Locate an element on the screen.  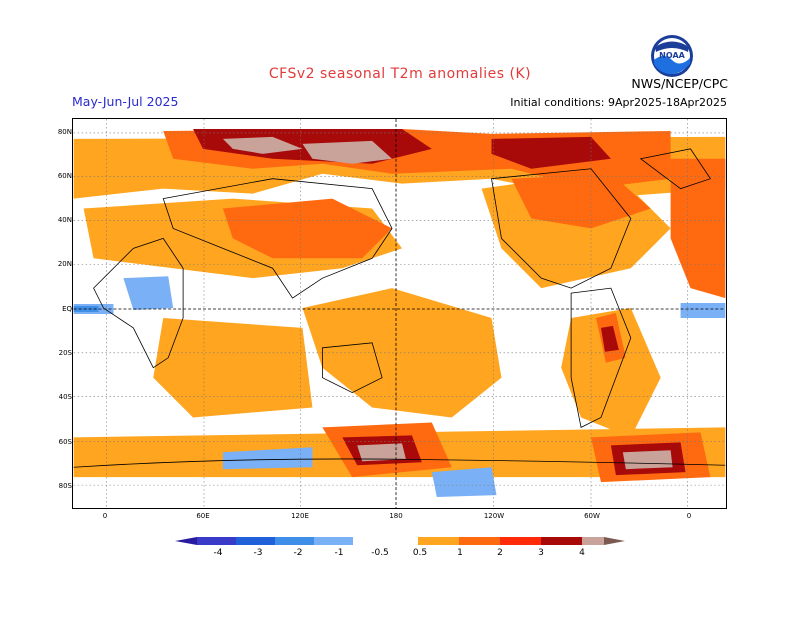
agency-label: NWS/NCEP/CPC is located at coordinates (679, 83).